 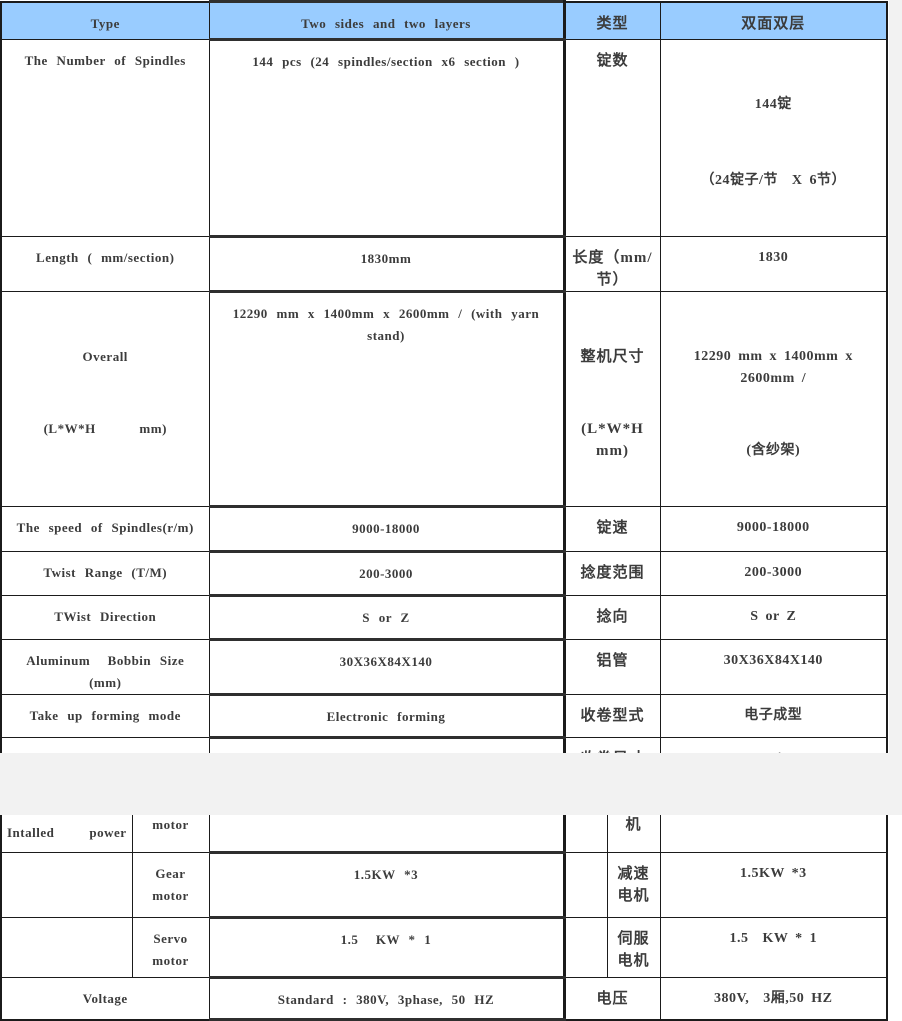 I want to click on voltage-cn-value: 380V, 3厢,50 HZ, so click(x=773, y=998).